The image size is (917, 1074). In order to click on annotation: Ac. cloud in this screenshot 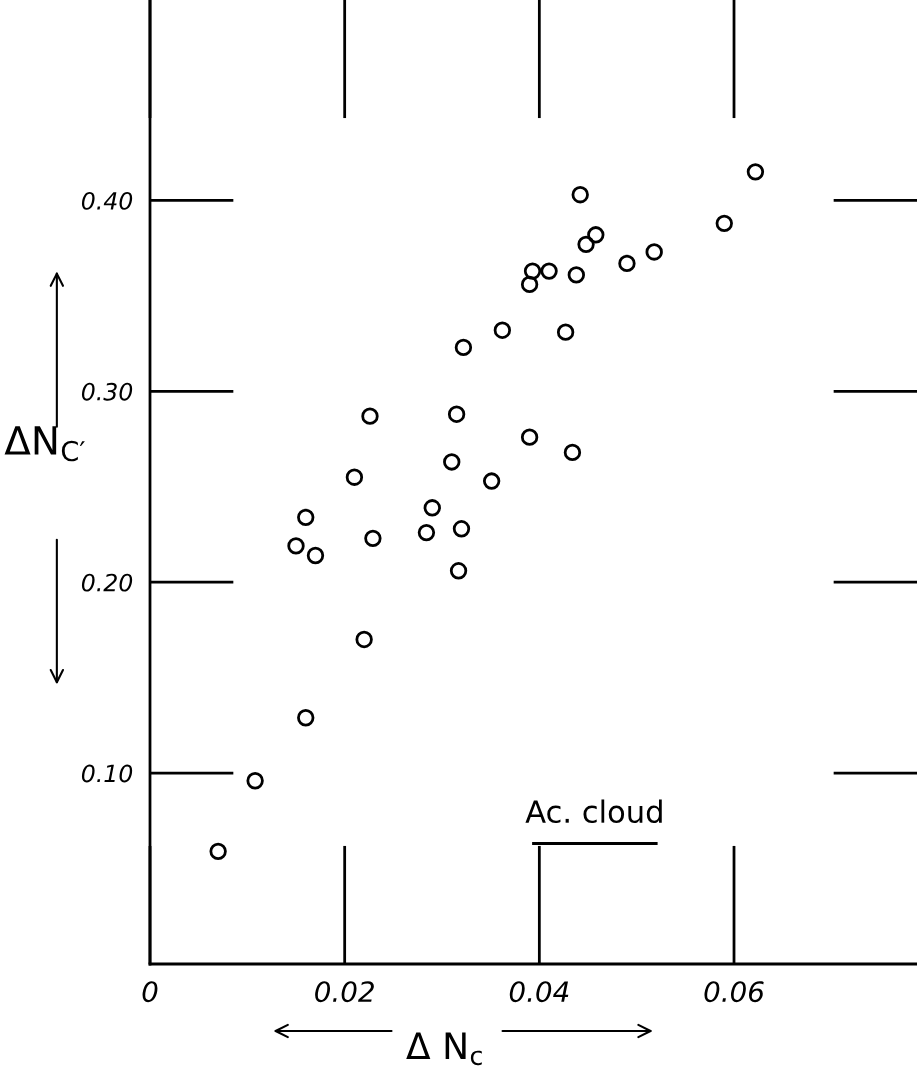, I will do `click(593, 811)`.